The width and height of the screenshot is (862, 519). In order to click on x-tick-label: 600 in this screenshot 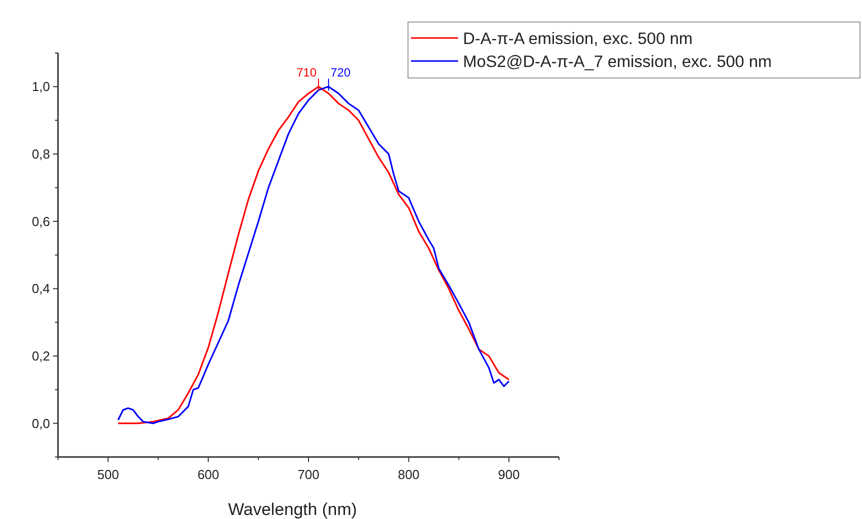, I will do `click(208, 474)`.